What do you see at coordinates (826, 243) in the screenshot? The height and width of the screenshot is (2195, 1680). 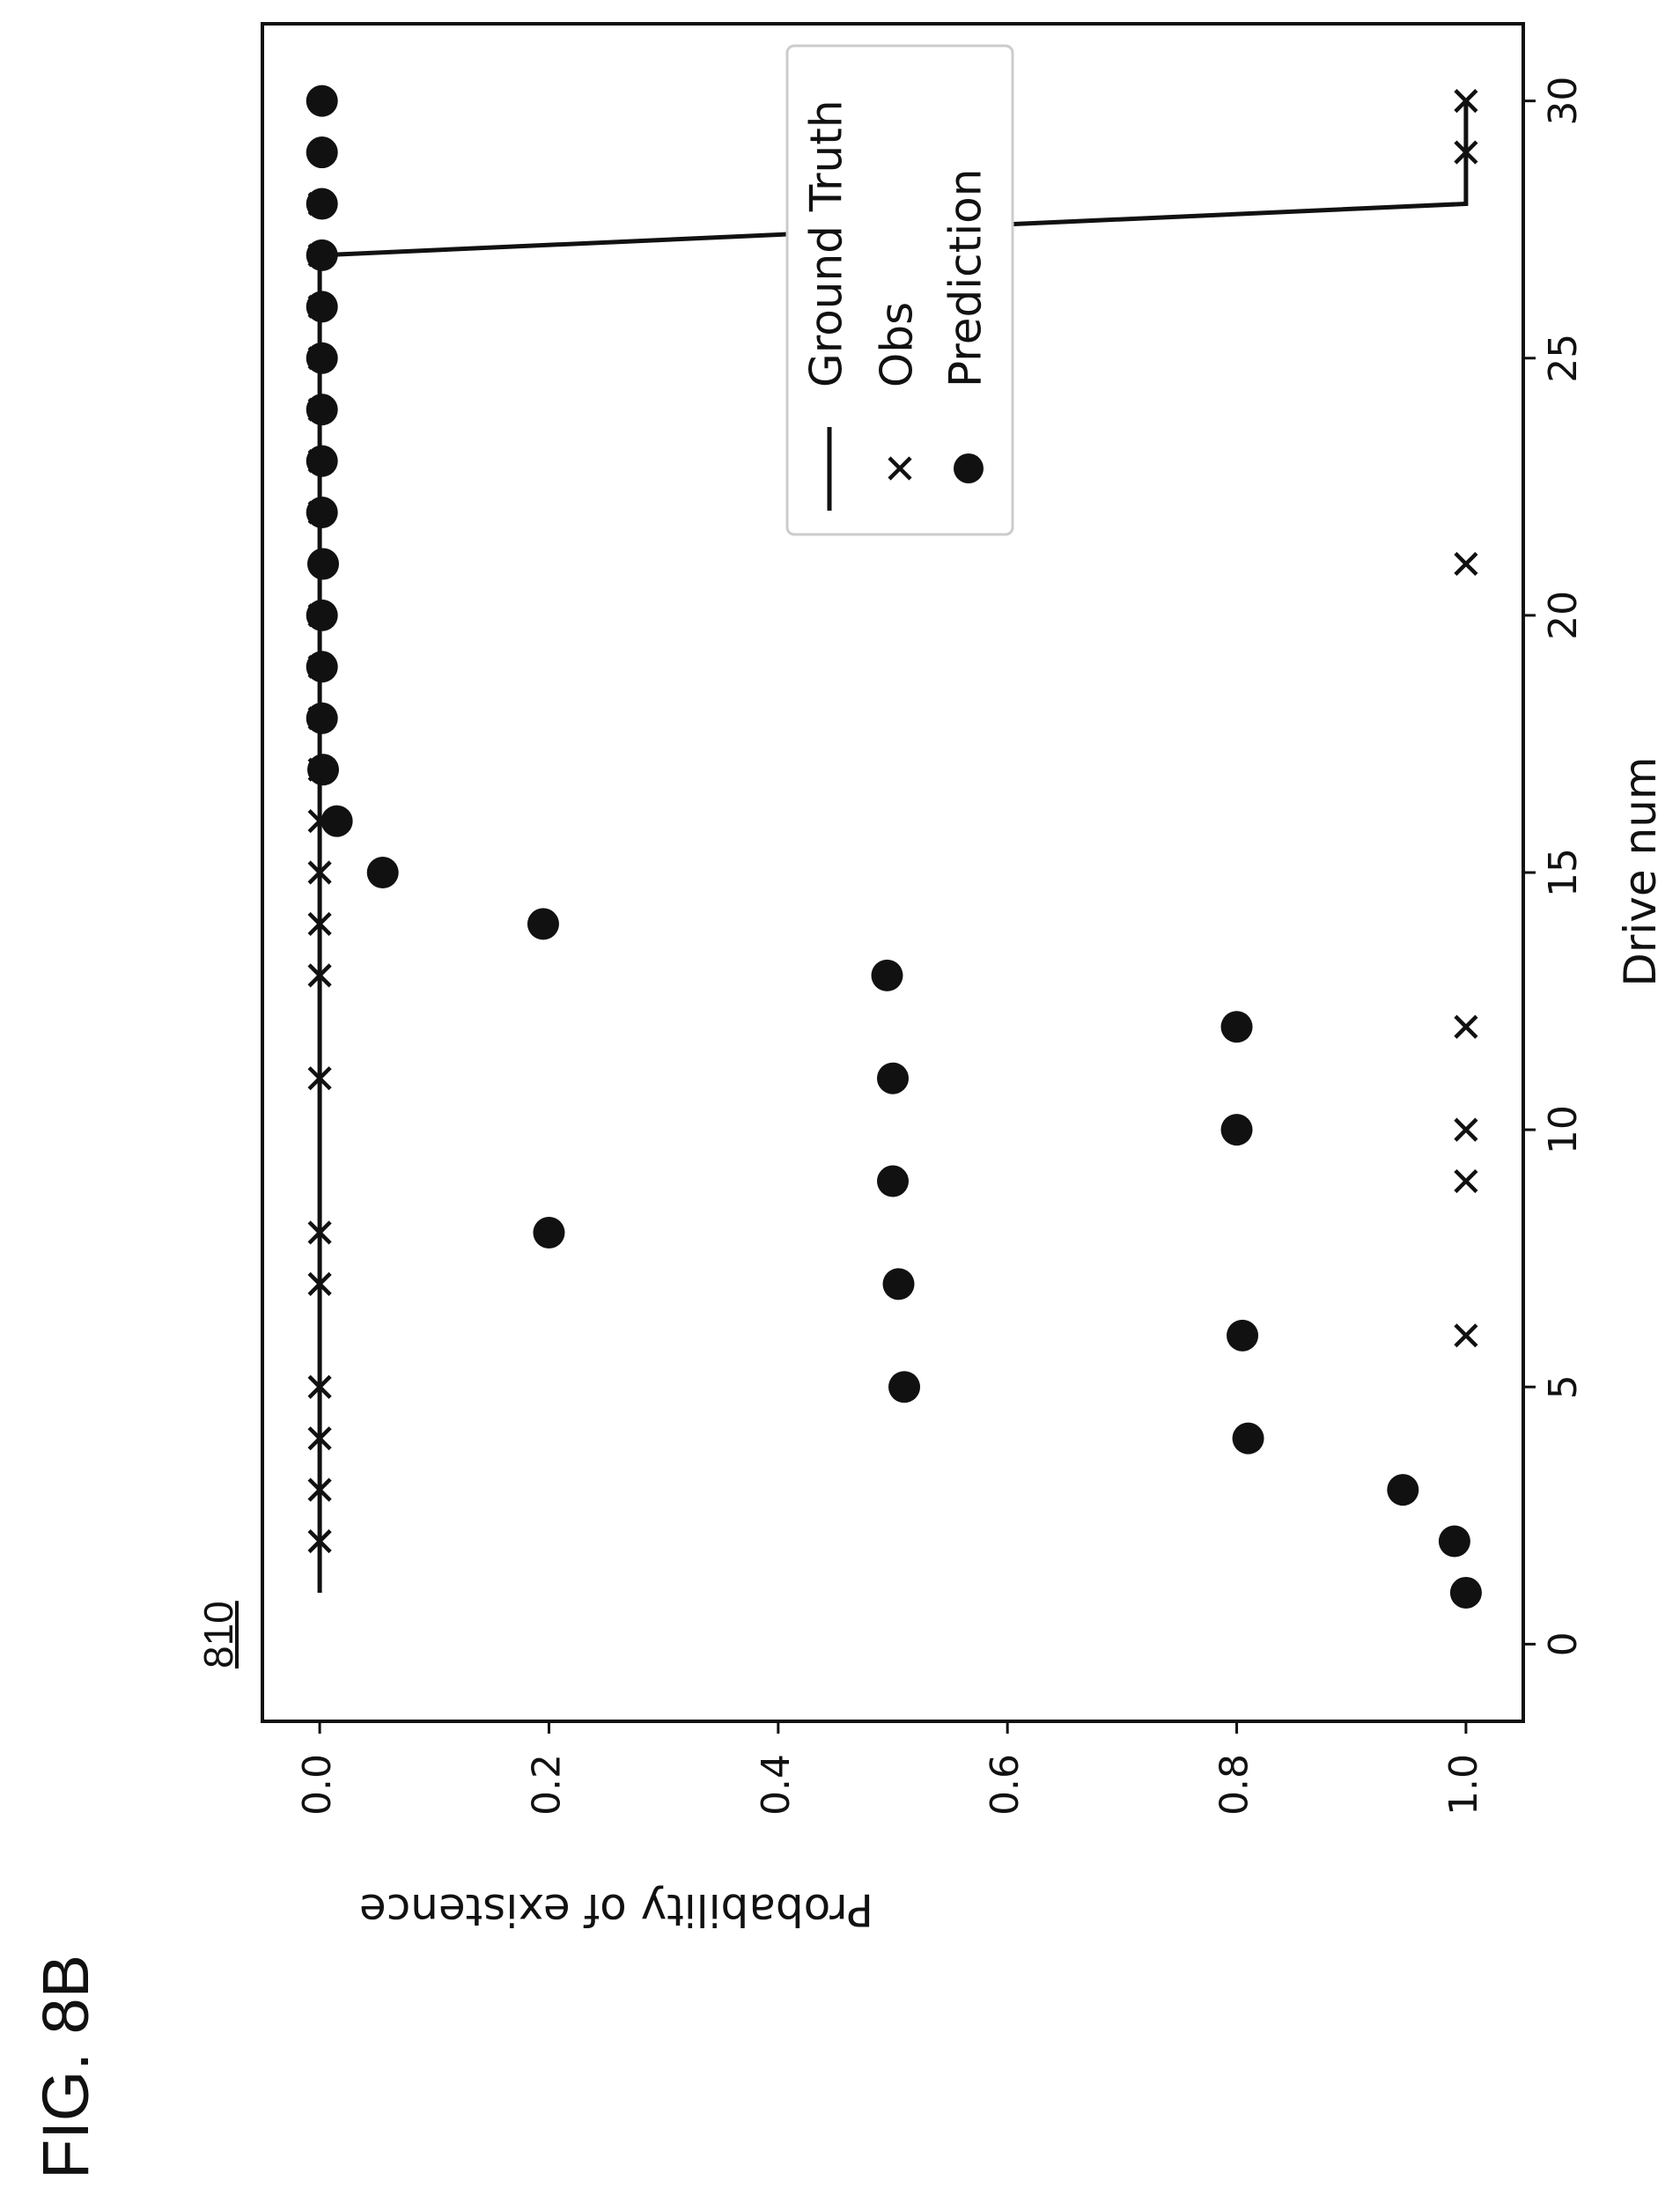 I see `legend-label: Ground Truth` at bounding box center [826, 243].